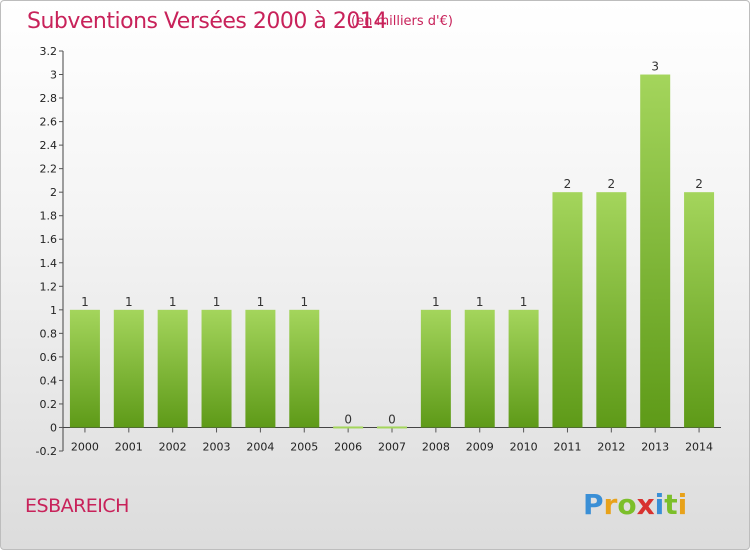 The height and width of the screenshot is (550, 750). What do you see at coordinates (53, 427) in the screenshot?
I see `y-tick-label: 0` at bounding box center [53, 427].